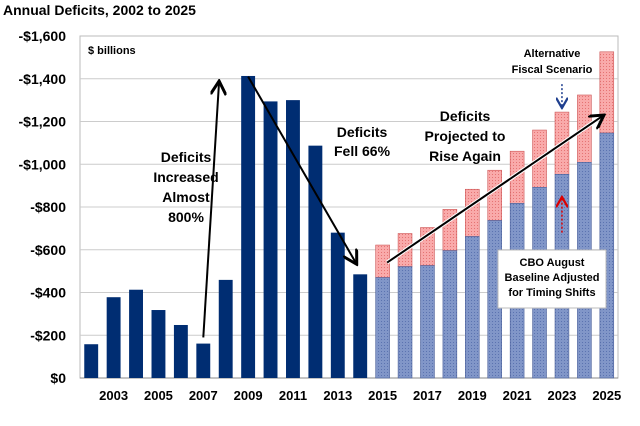  I want to click on annotation-cbo: Baseline Adjusted, so click(552, 278).